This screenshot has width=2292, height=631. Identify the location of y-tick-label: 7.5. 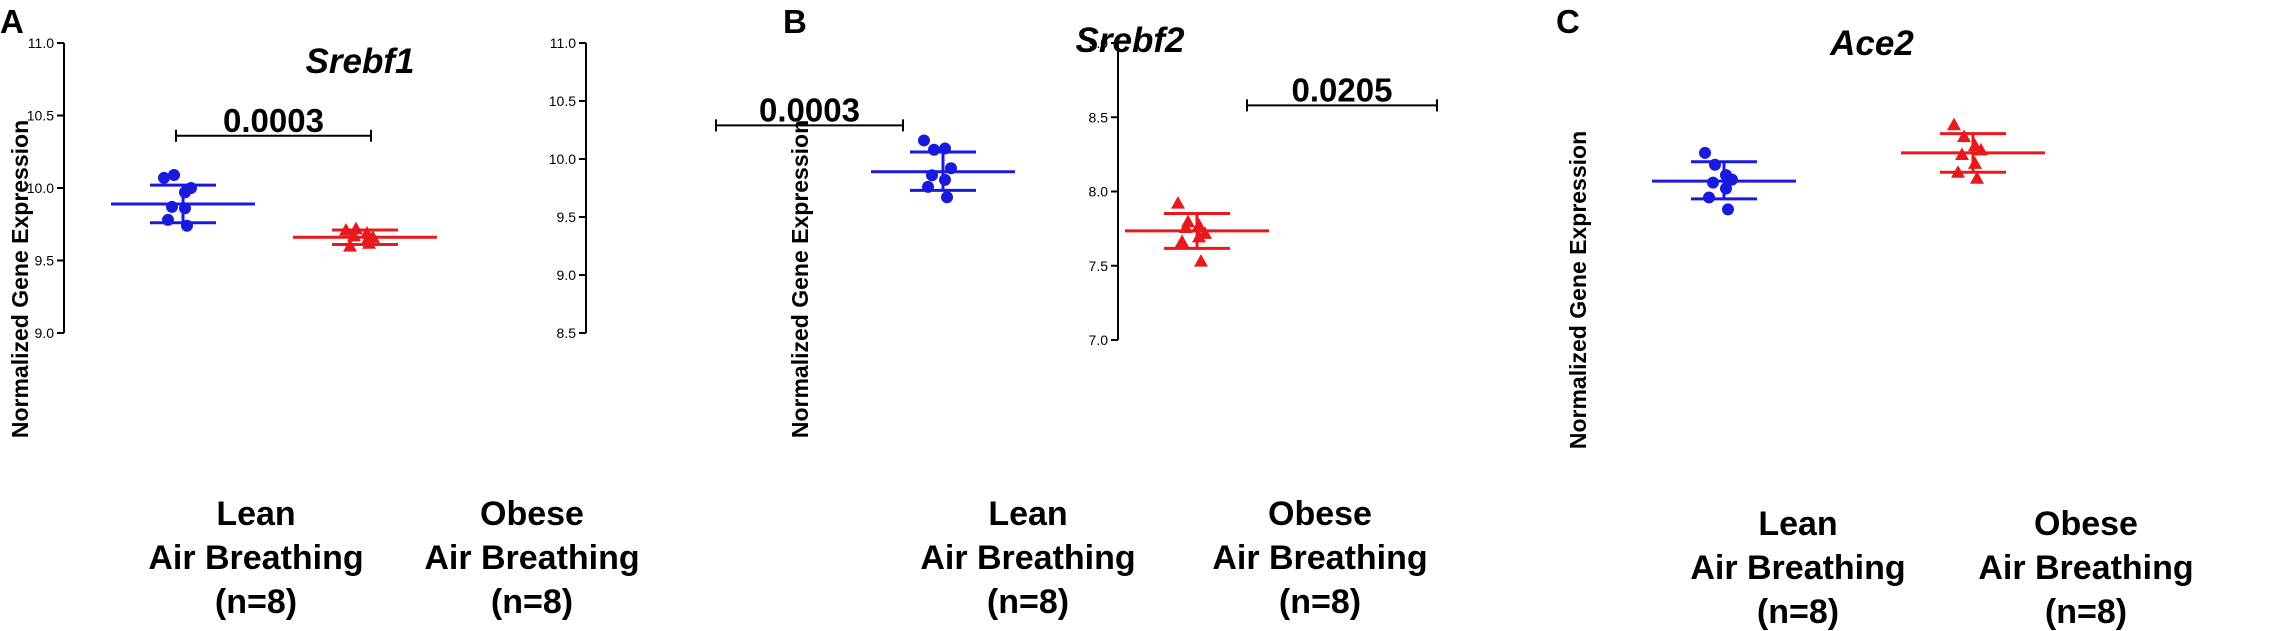
(1099, 266).